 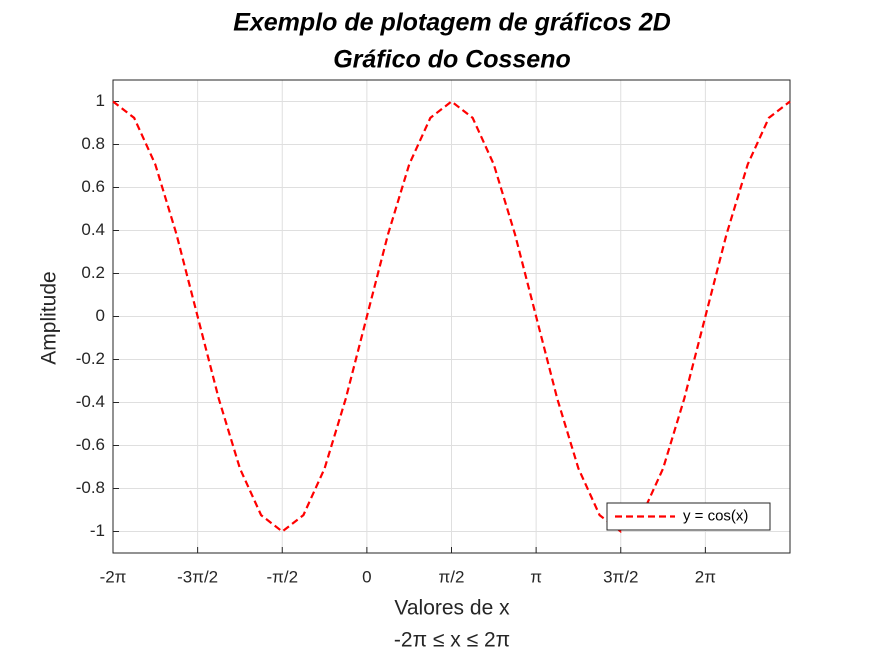 What do you see at coordinates (705, 576) in the screenshot?
I see `x-tick-label: 2π` at bounding box center [705, 576].